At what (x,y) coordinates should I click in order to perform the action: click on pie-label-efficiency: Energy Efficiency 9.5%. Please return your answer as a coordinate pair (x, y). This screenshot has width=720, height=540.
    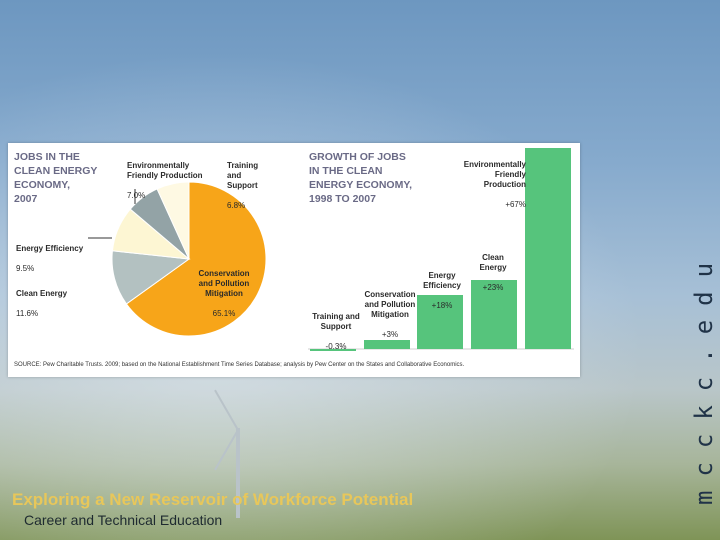
    Looking at the image, I should click on (50, 258).